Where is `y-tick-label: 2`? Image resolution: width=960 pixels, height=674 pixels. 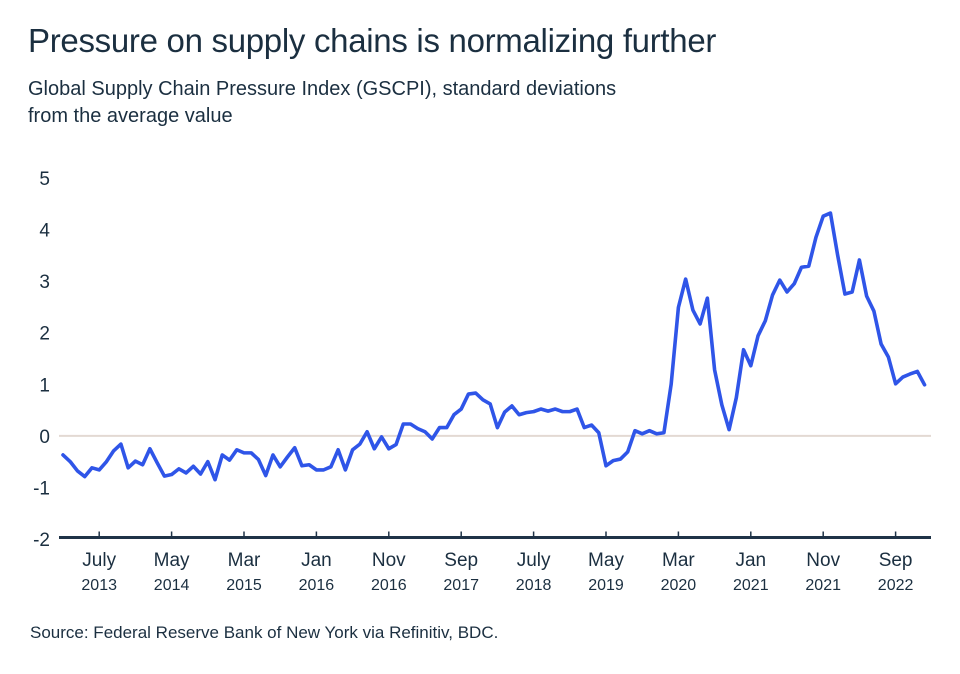 y-tick-label: 2 is located at coordinates (44, 334).